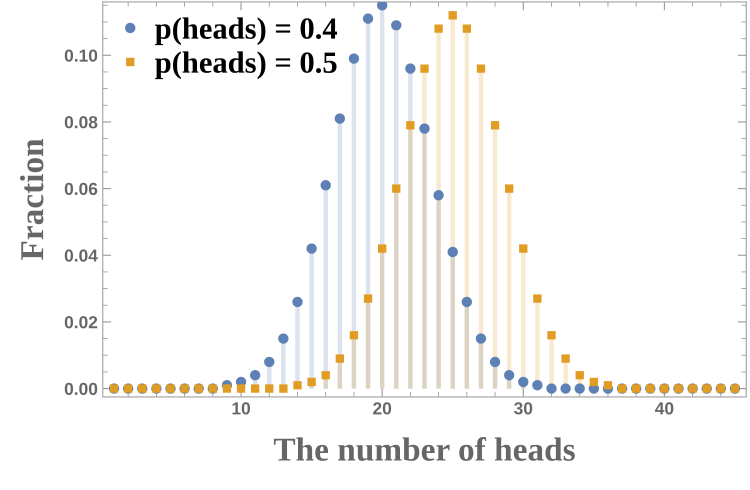 This screenshot has width=750, height=490. Describe the element at coordinates (241, 408) in the screenshot. I see `x-tick-label: 10` at that location.